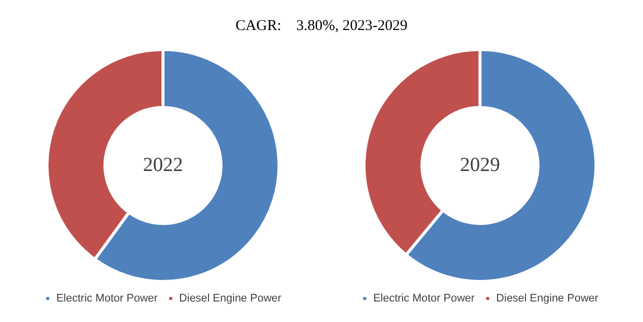  What do you see at coordinates (480, 165) in the screenshot?
I see `text: 2029` at bounding box center [480, 165].